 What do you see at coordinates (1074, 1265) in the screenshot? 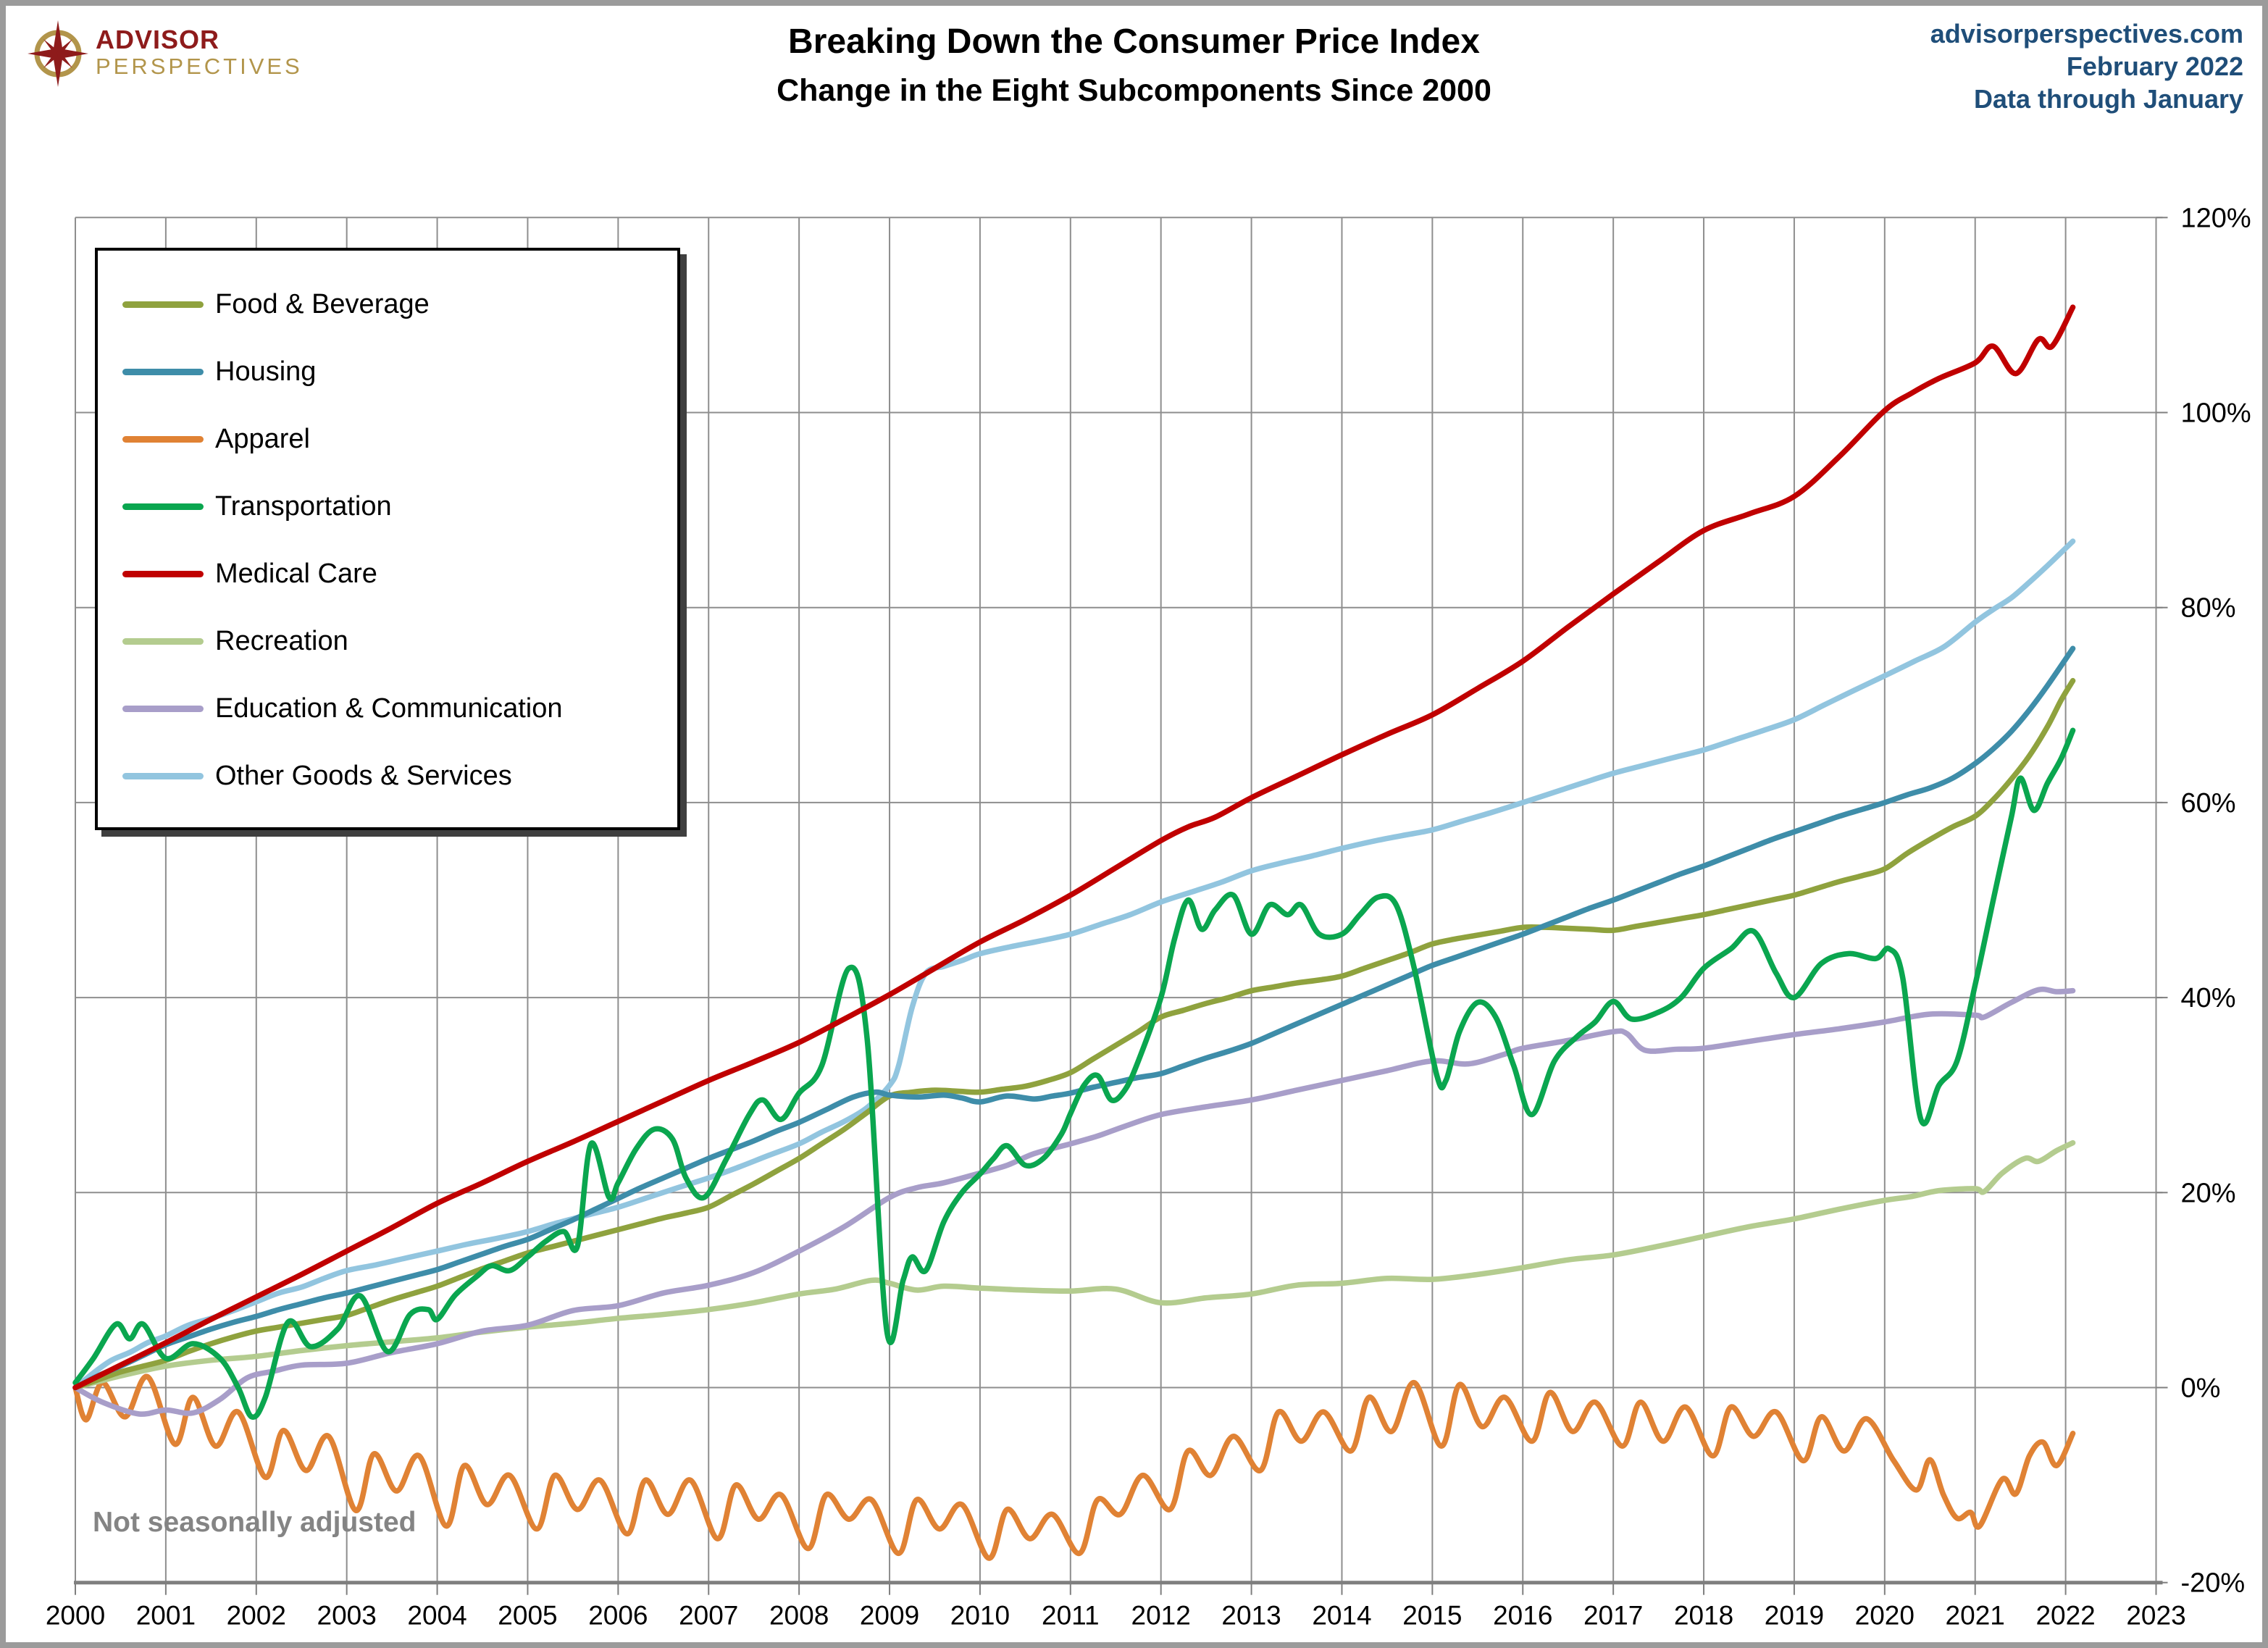
I see `series-line-recreation` at bounding box center [1074, 1265].